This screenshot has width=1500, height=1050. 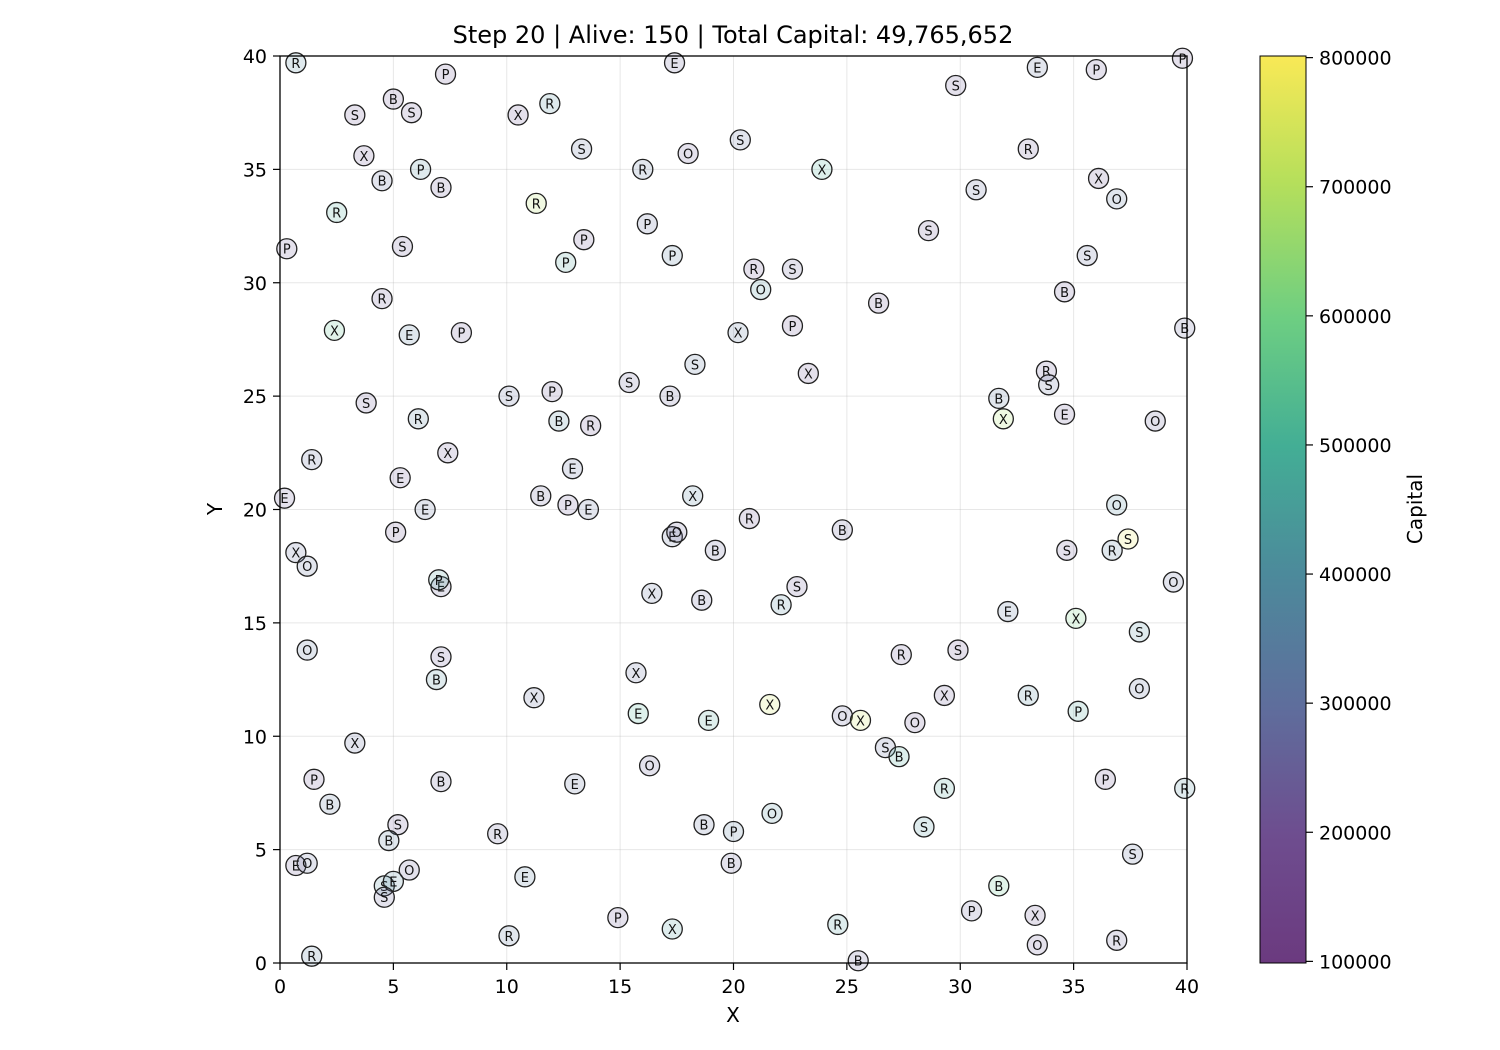 I want to click on y-tick-label: 15, so click(x=255, y=624).